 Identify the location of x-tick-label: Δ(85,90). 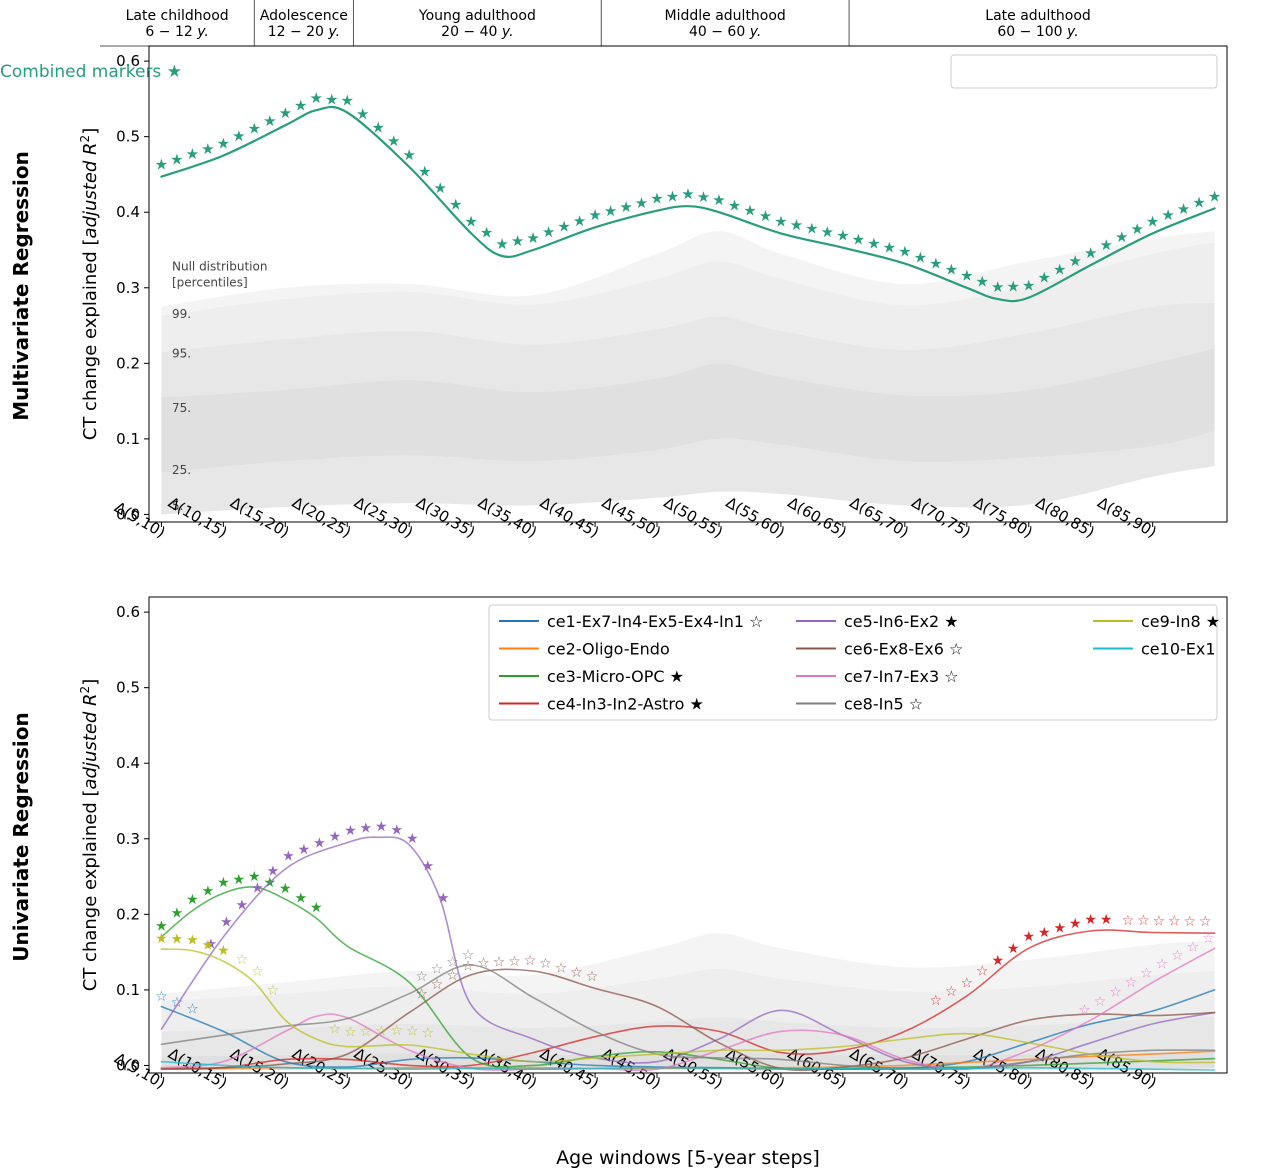
(1126, 517).